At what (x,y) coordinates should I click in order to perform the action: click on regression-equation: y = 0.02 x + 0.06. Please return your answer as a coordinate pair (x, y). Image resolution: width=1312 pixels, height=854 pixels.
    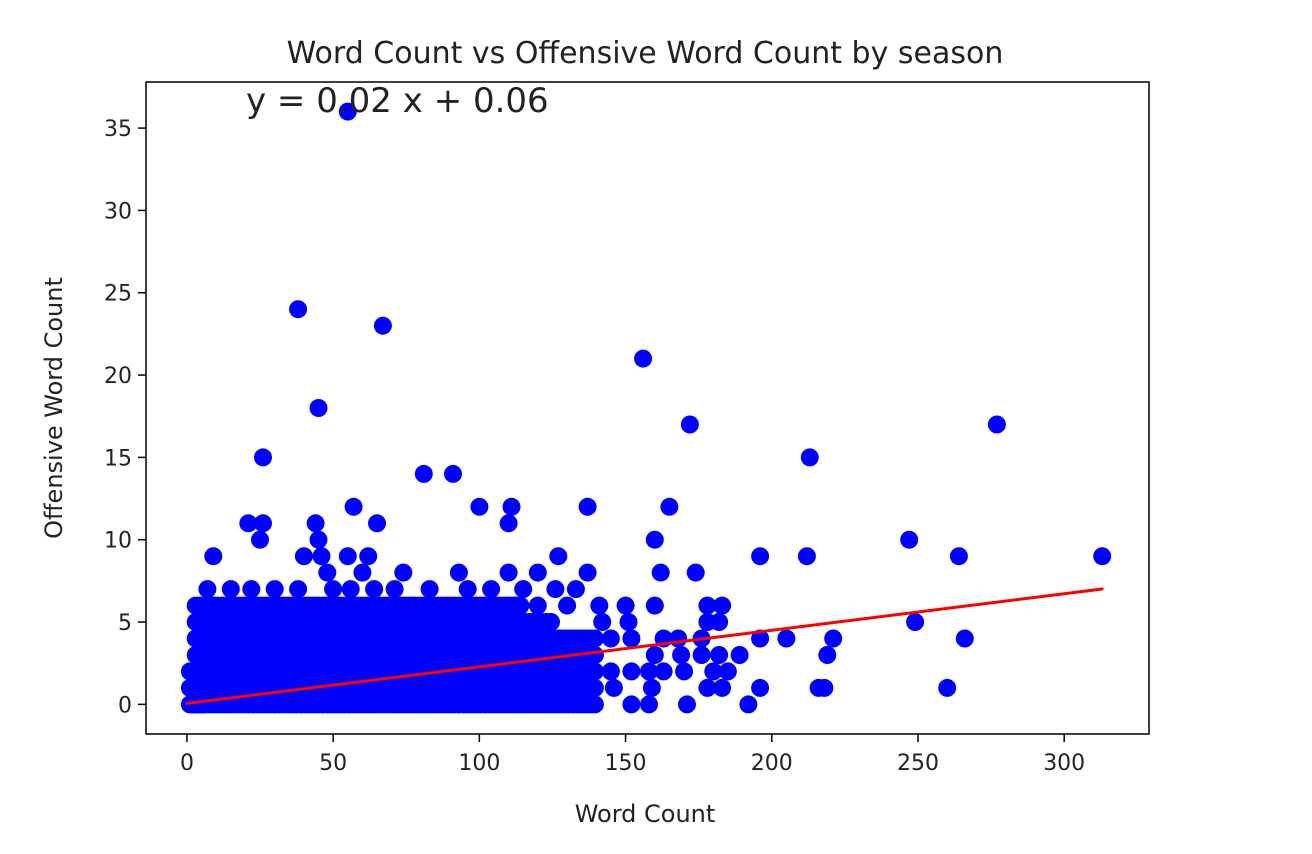
    Looking at the image, I should click on (397, 101).